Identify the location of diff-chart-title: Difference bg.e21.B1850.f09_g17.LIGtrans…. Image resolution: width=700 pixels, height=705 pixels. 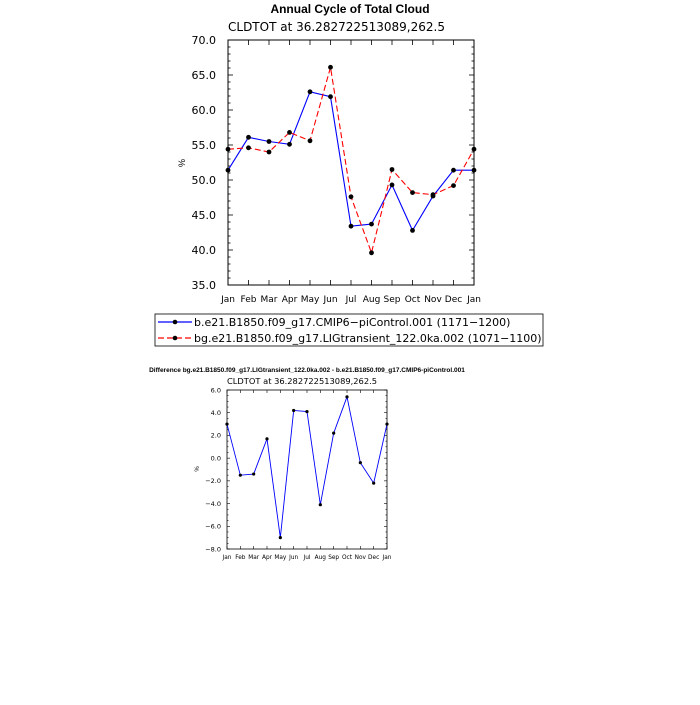
(307, 370).